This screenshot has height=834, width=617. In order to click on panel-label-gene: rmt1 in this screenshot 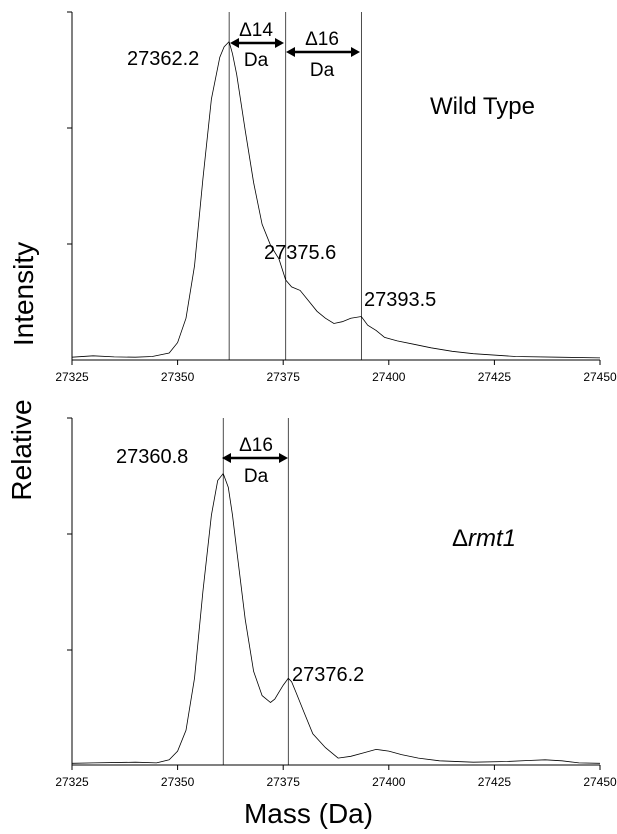, I will do `click(492, 538)`.